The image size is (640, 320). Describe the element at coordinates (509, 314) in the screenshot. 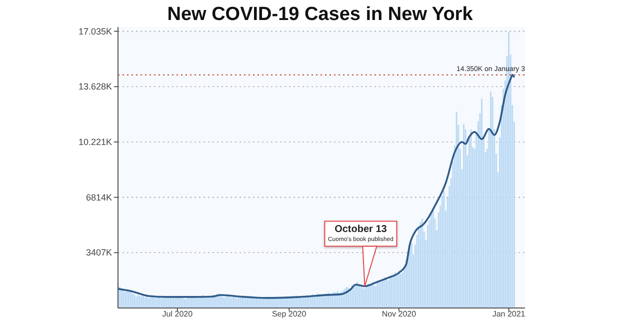

I see `x-tick-label: Jan 2021` at that location.